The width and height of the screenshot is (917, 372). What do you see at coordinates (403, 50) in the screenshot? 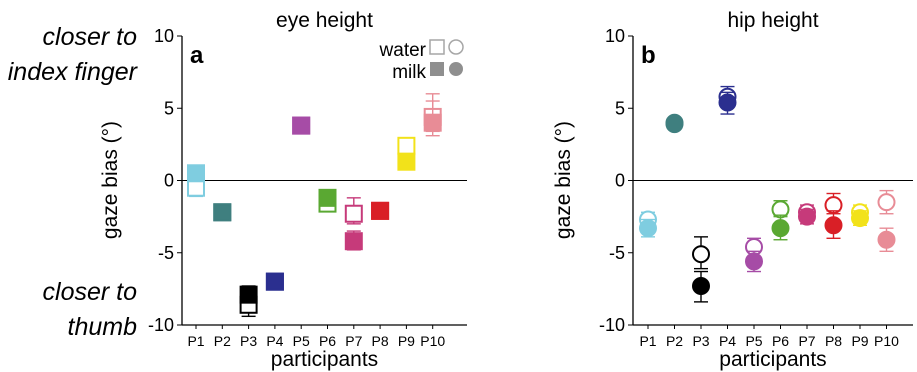
I see `legend-water-label: water` at bounding box center [403, 50].